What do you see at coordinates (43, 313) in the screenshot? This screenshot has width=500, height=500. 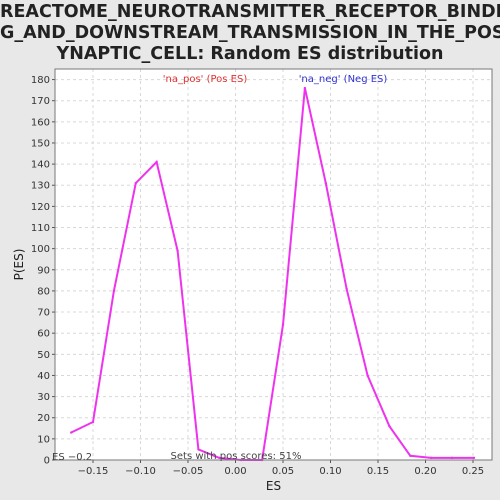 I see `y-tick-label: 70` at bounding box center [43, 313].